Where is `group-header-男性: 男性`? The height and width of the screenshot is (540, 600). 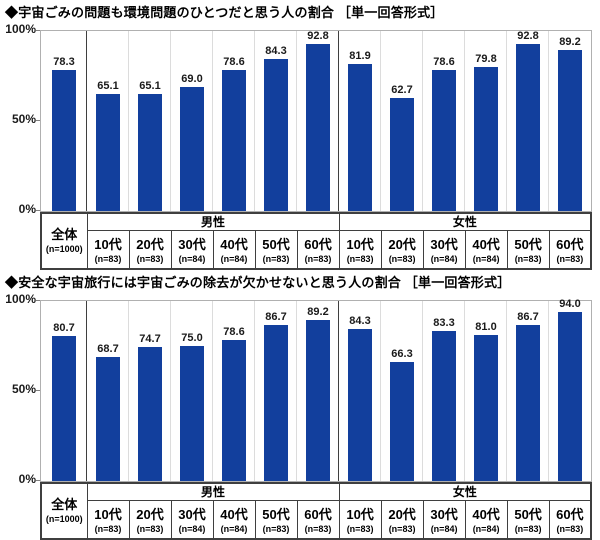 group-header-男性: 男性 is located at coordinates (213, 221).